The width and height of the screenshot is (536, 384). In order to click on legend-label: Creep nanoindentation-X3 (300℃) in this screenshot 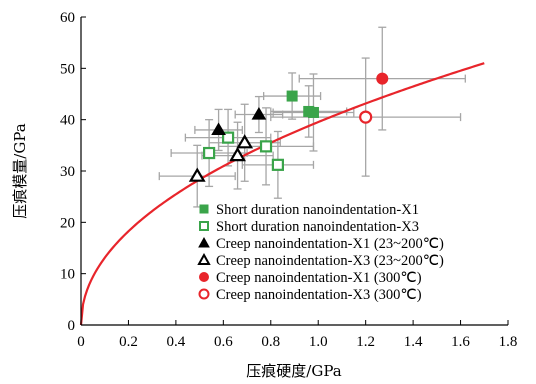, I will do `click(319, 295)`.